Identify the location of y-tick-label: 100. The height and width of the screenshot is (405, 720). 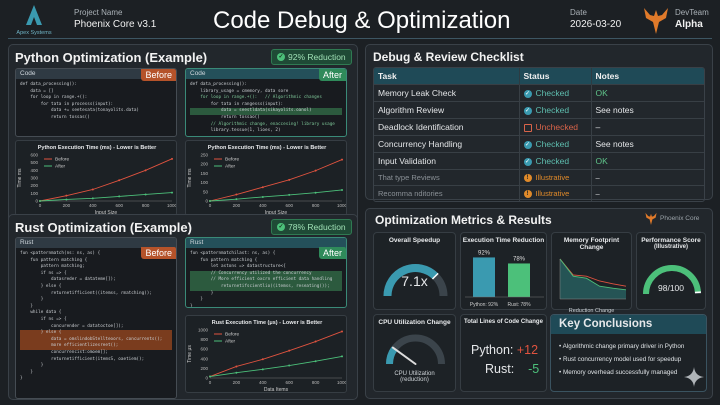
(34, 193).